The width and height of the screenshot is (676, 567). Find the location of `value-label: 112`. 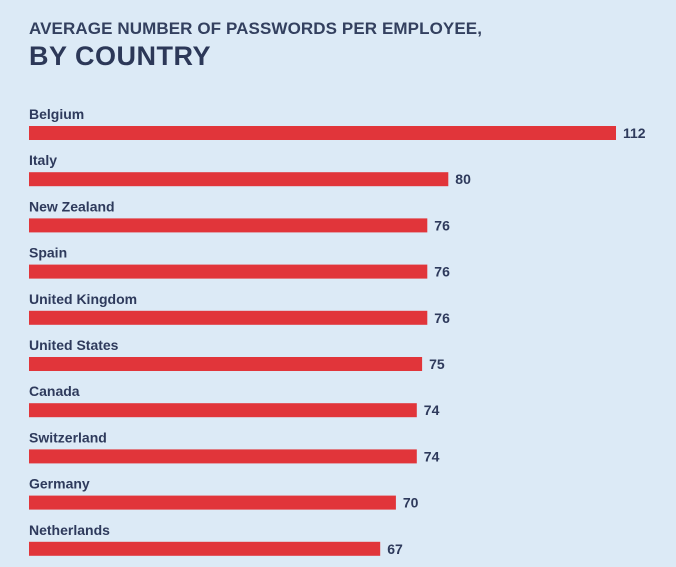

value-label: 112 is located at coordinates (634, 133).